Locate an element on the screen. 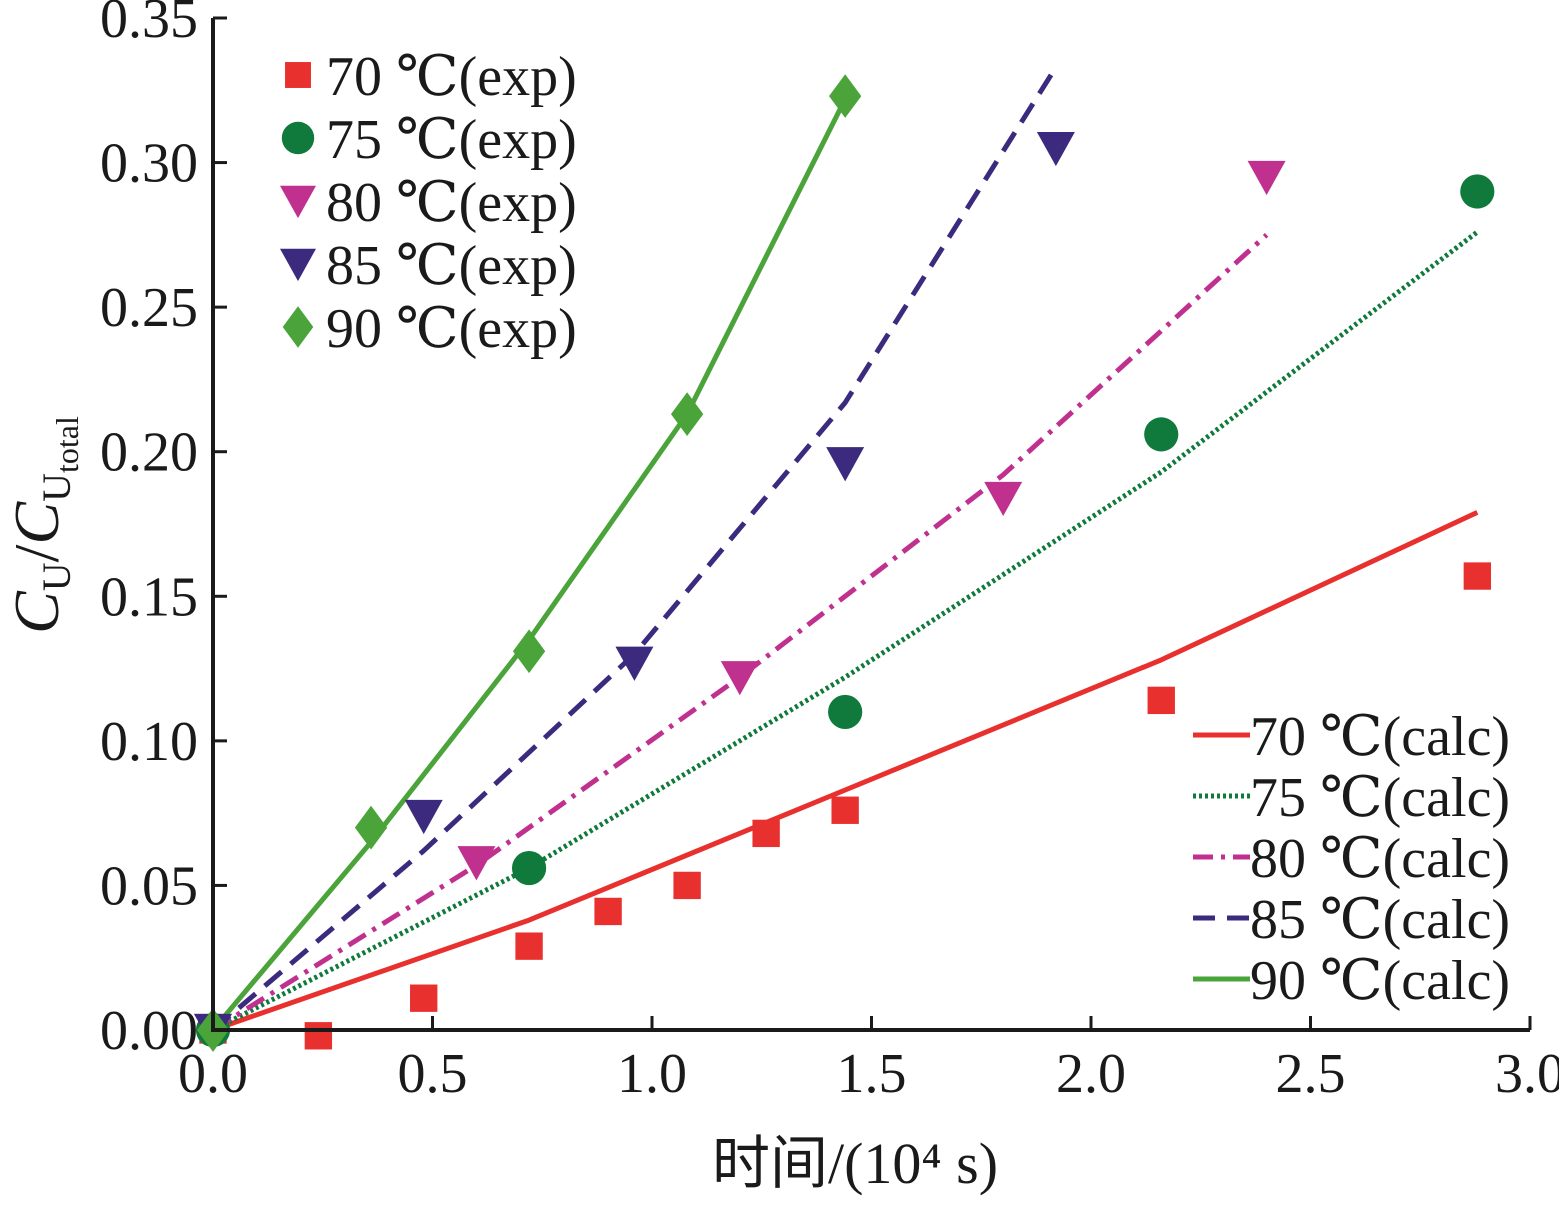 This screenshot has width=1559, height=1205. x-tick-label: 0.5 is located at coordinates (433, 1074).